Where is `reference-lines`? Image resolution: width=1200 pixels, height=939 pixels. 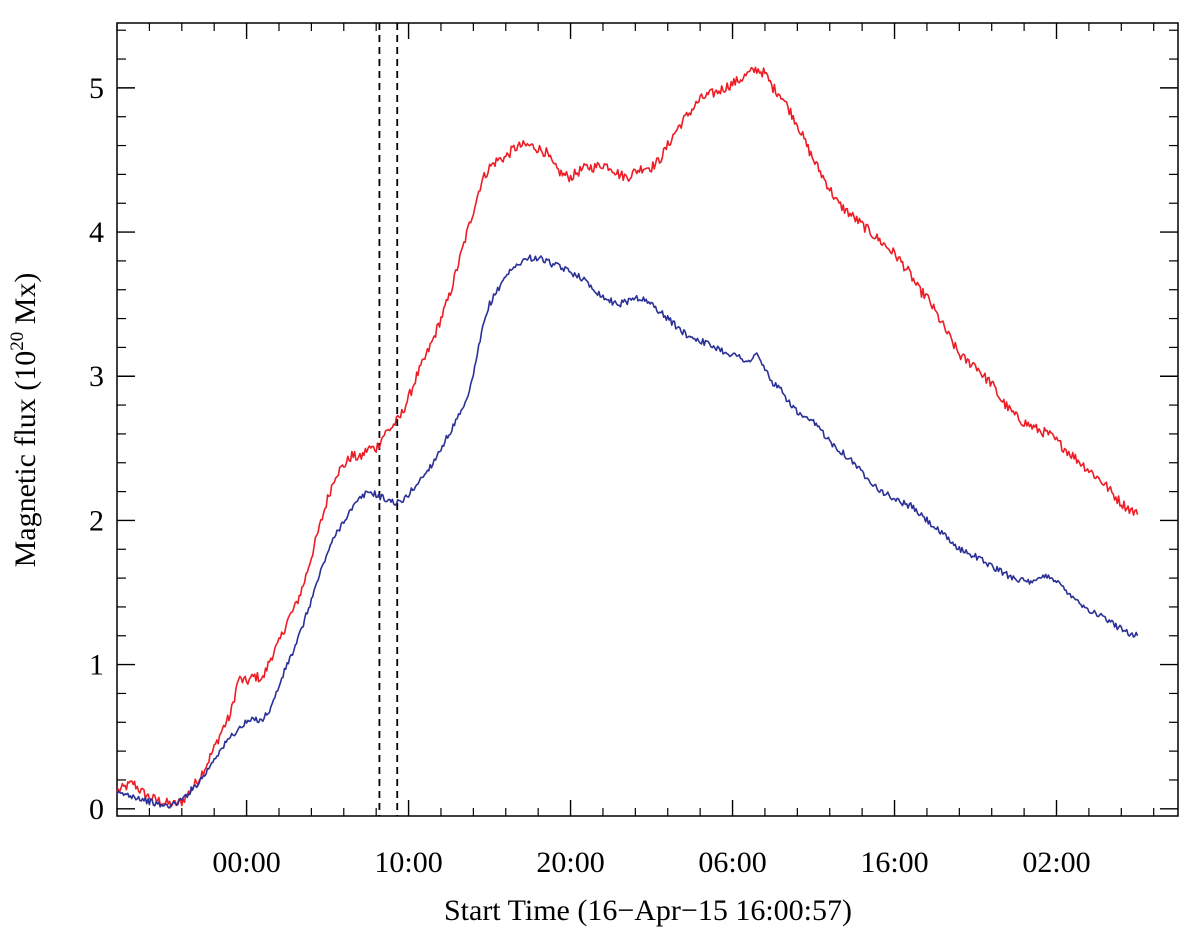 reference-lines is located at coordinates (388, 419).